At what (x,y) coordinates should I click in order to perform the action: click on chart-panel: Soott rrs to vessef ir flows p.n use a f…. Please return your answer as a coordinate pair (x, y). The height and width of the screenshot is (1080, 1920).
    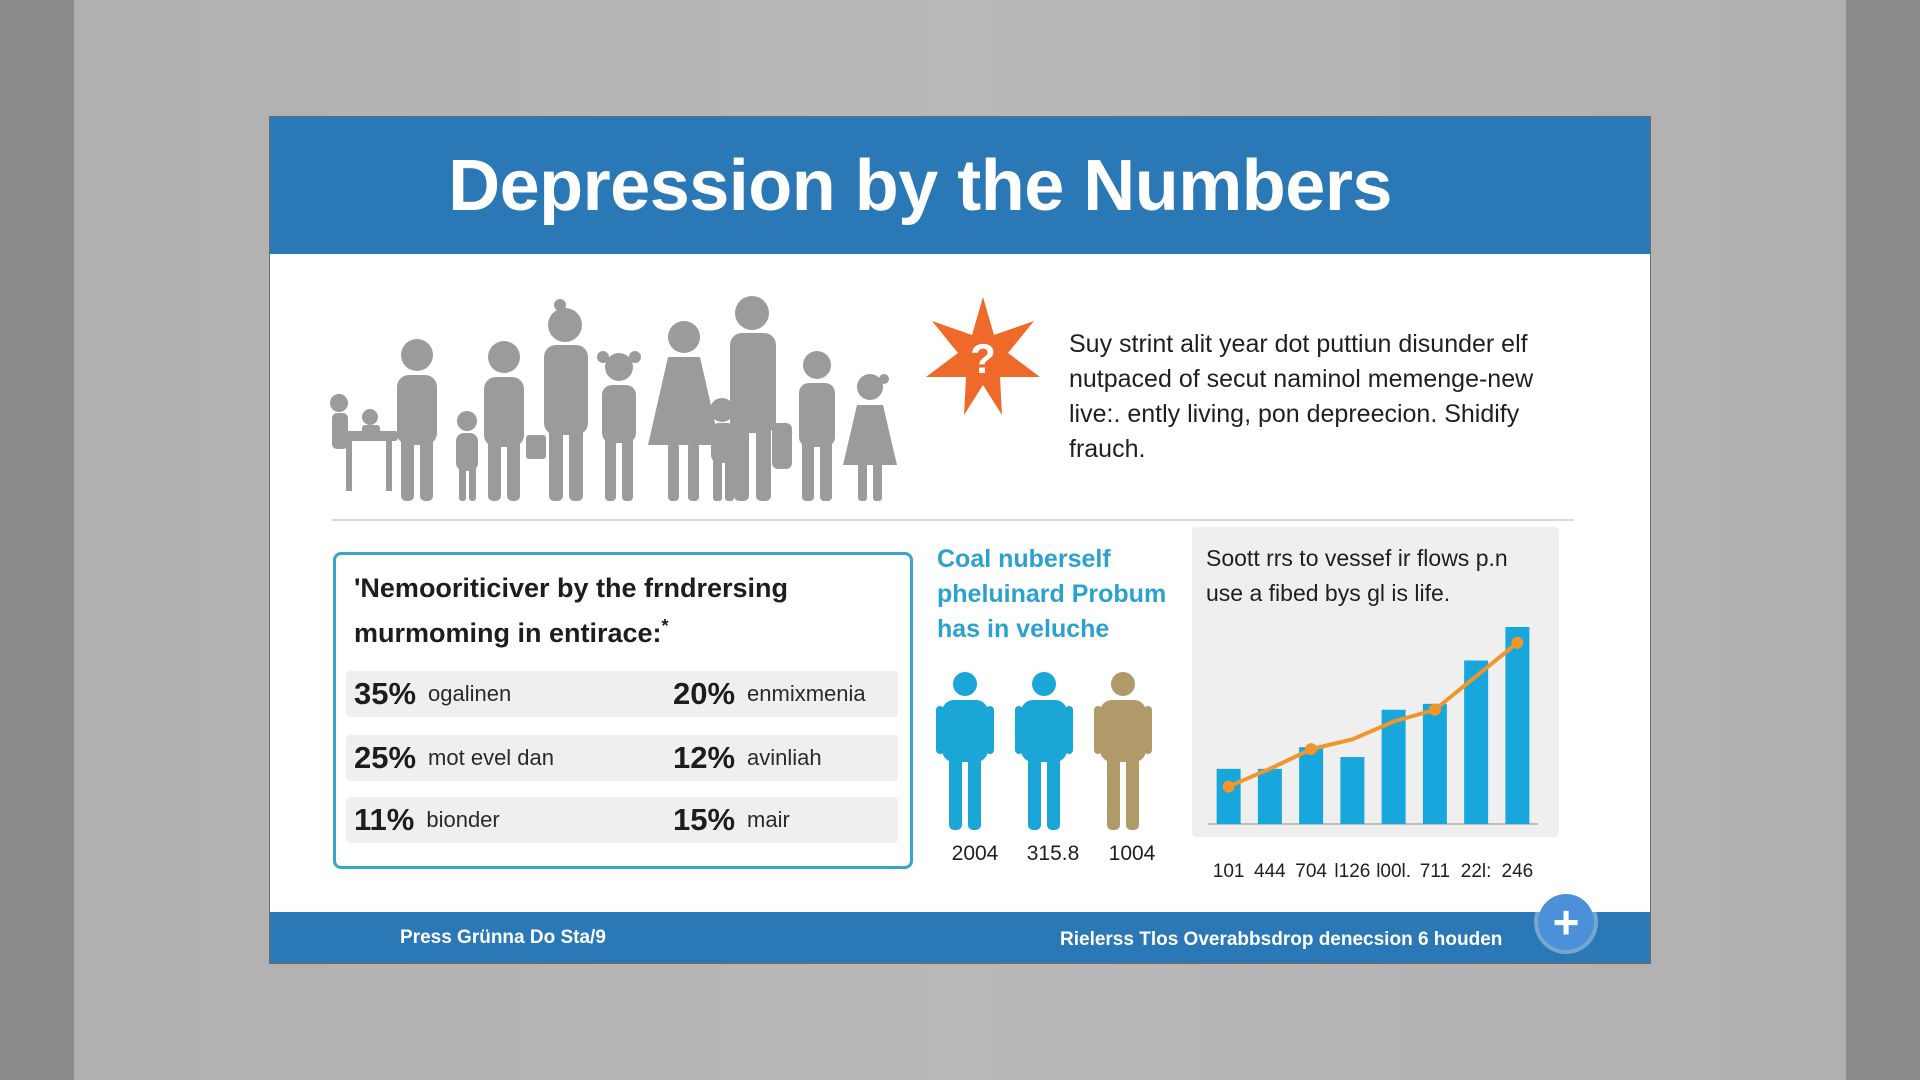
    Looking at the image, I should click on (1375, 682).